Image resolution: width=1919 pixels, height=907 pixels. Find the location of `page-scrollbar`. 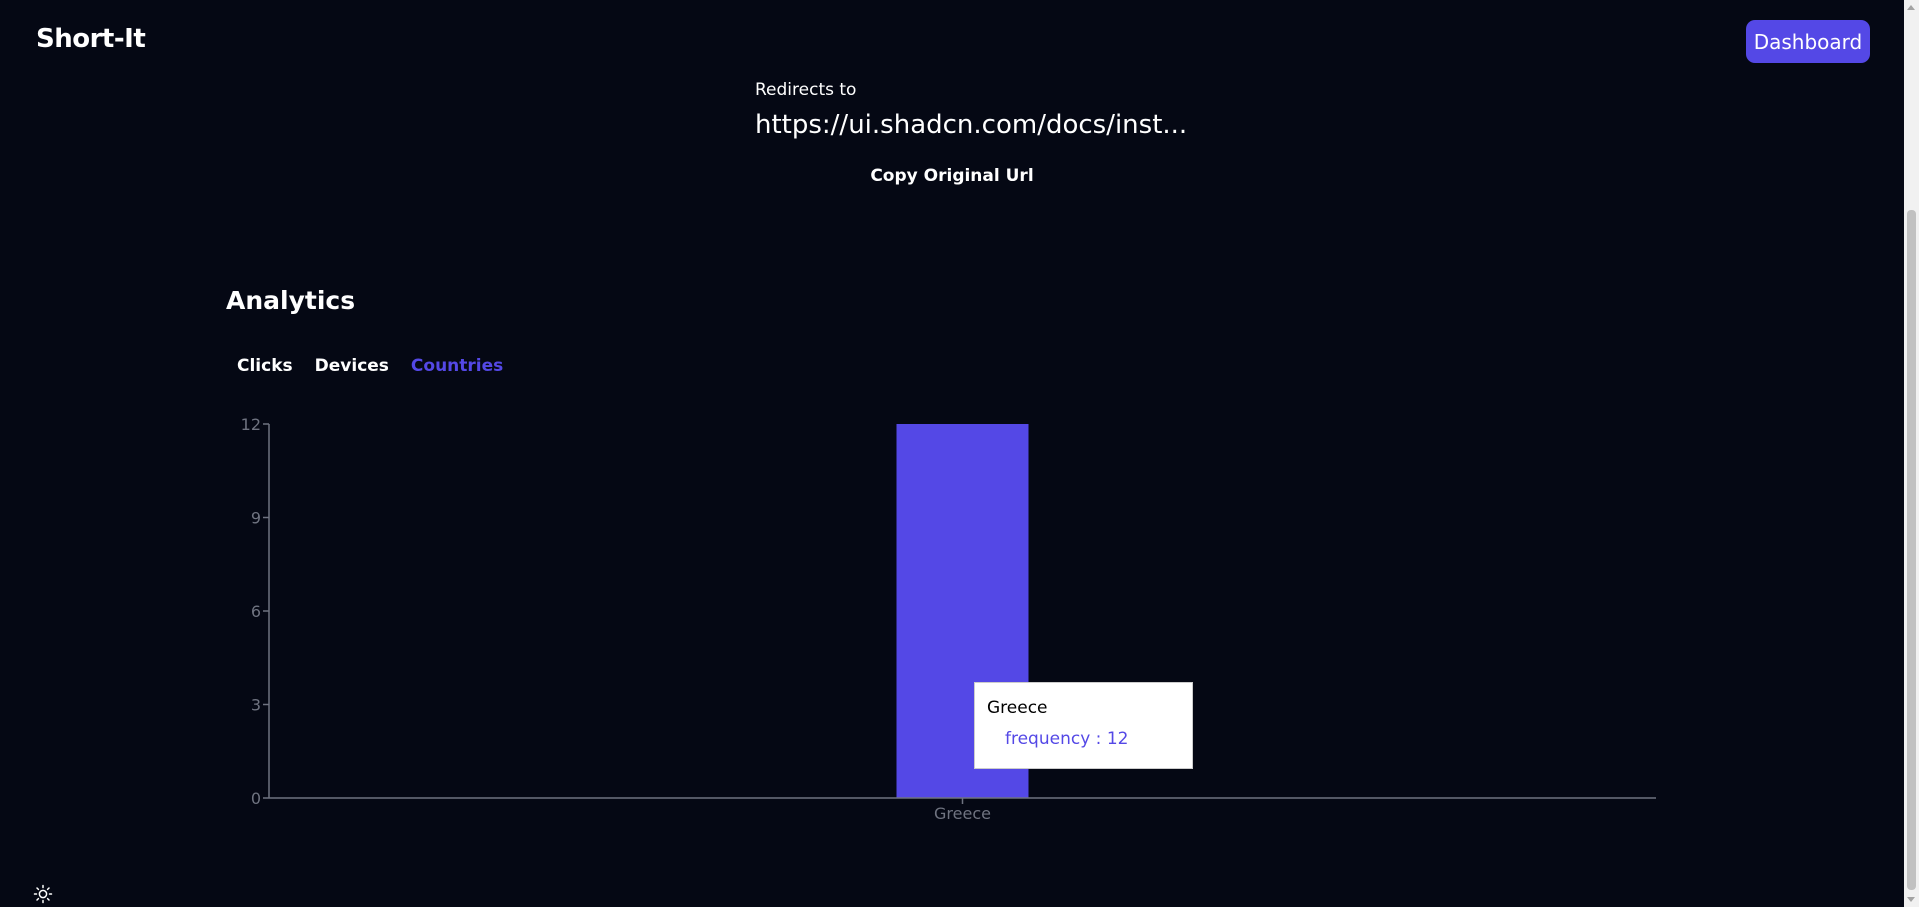

page-scrollbar is located at coordinates (1911, 453).